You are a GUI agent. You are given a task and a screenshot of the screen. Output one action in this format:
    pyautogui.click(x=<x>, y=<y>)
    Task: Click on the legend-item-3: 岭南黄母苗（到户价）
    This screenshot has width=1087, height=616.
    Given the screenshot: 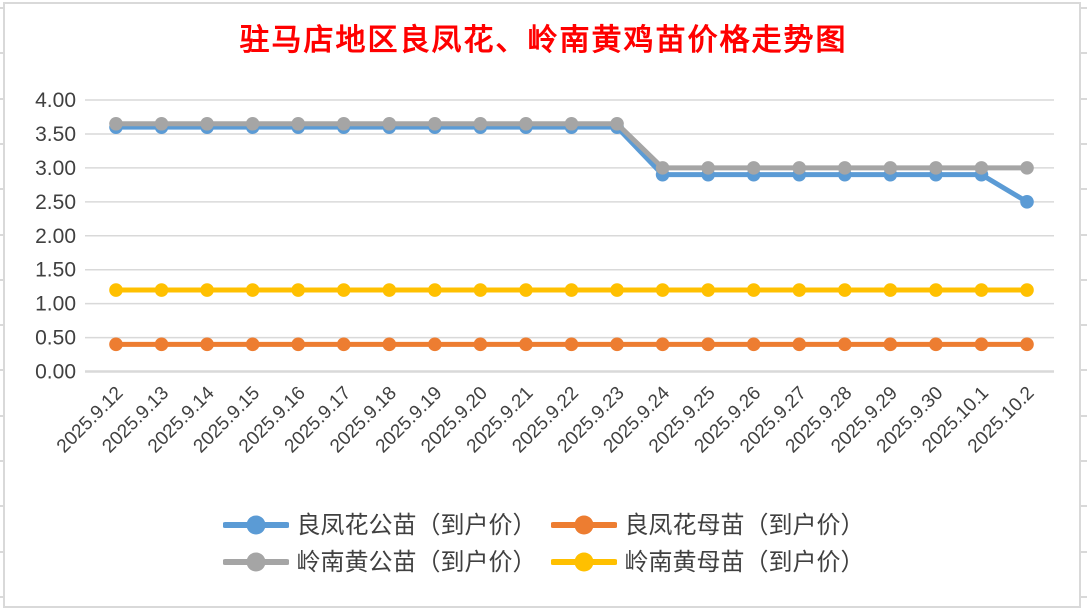 What is the action you would take?
    pyautogui.click(x=707, y=562)
    